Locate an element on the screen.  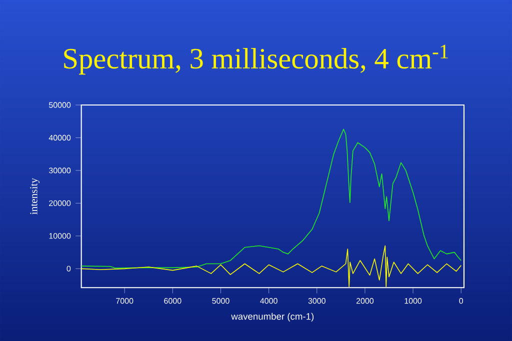
x-tick-label: 7000 is located at coordinates (125, 301).